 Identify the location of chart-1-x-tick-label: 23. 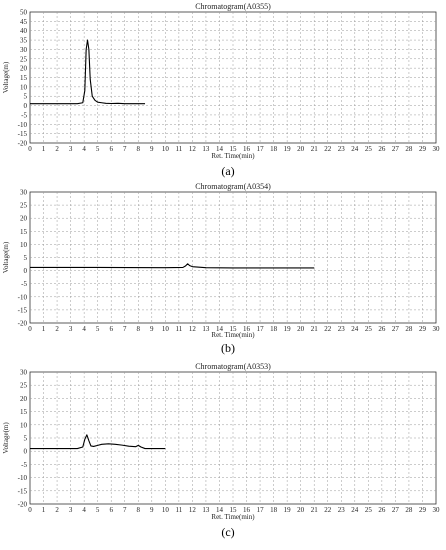
(342, 329).